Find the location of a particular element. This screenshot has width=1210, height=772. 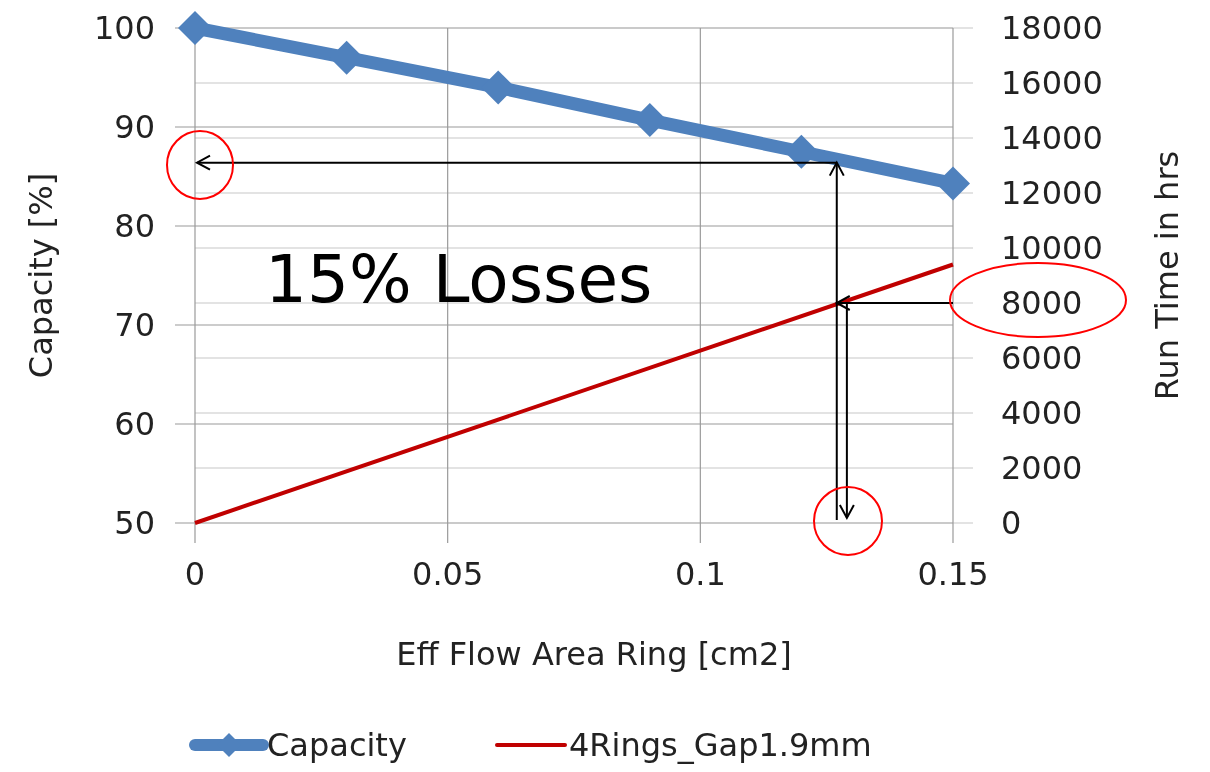

y2-tick-label: 6000 is located at coordinates (1042, 358).